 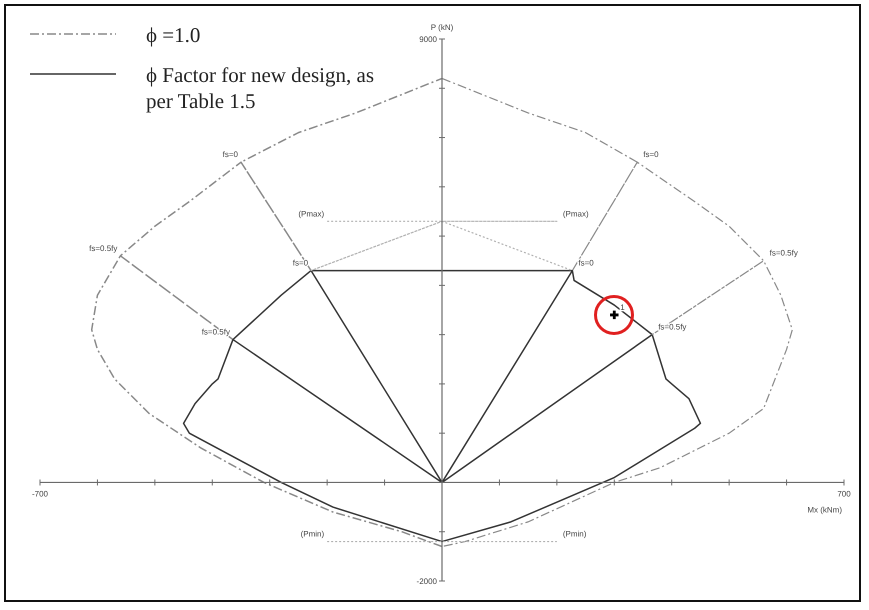 What do you see at coordinates (824, 509) in the screenshot?
I see `x-axis-title: Mx (kNm)` at bounding box center [824, 509].